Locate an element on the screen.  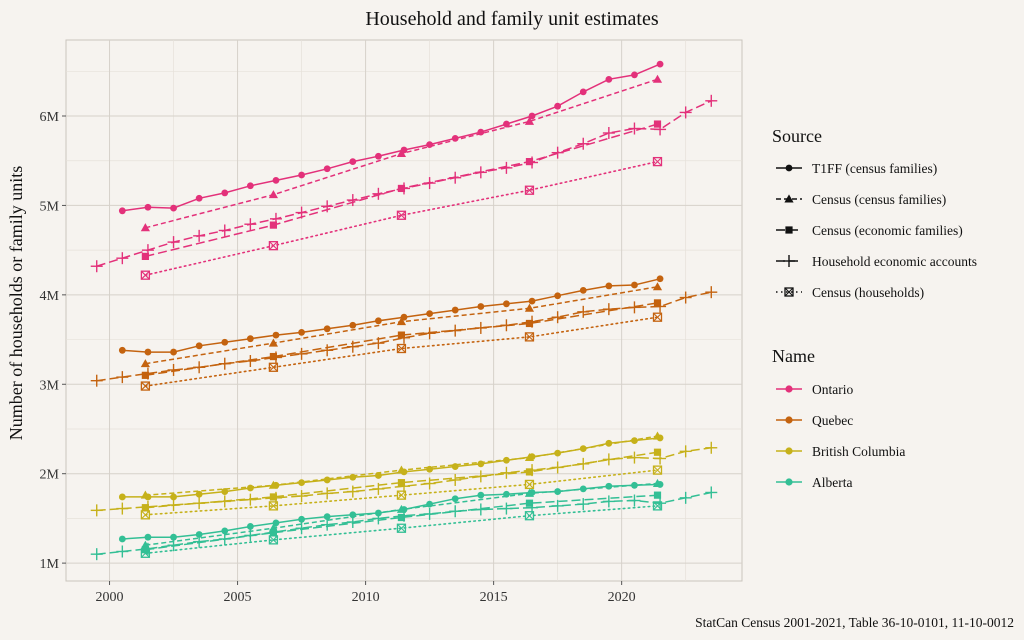
x-axis: 2000 2005 2010 2015 2020 is located at coordinates (366, 593).